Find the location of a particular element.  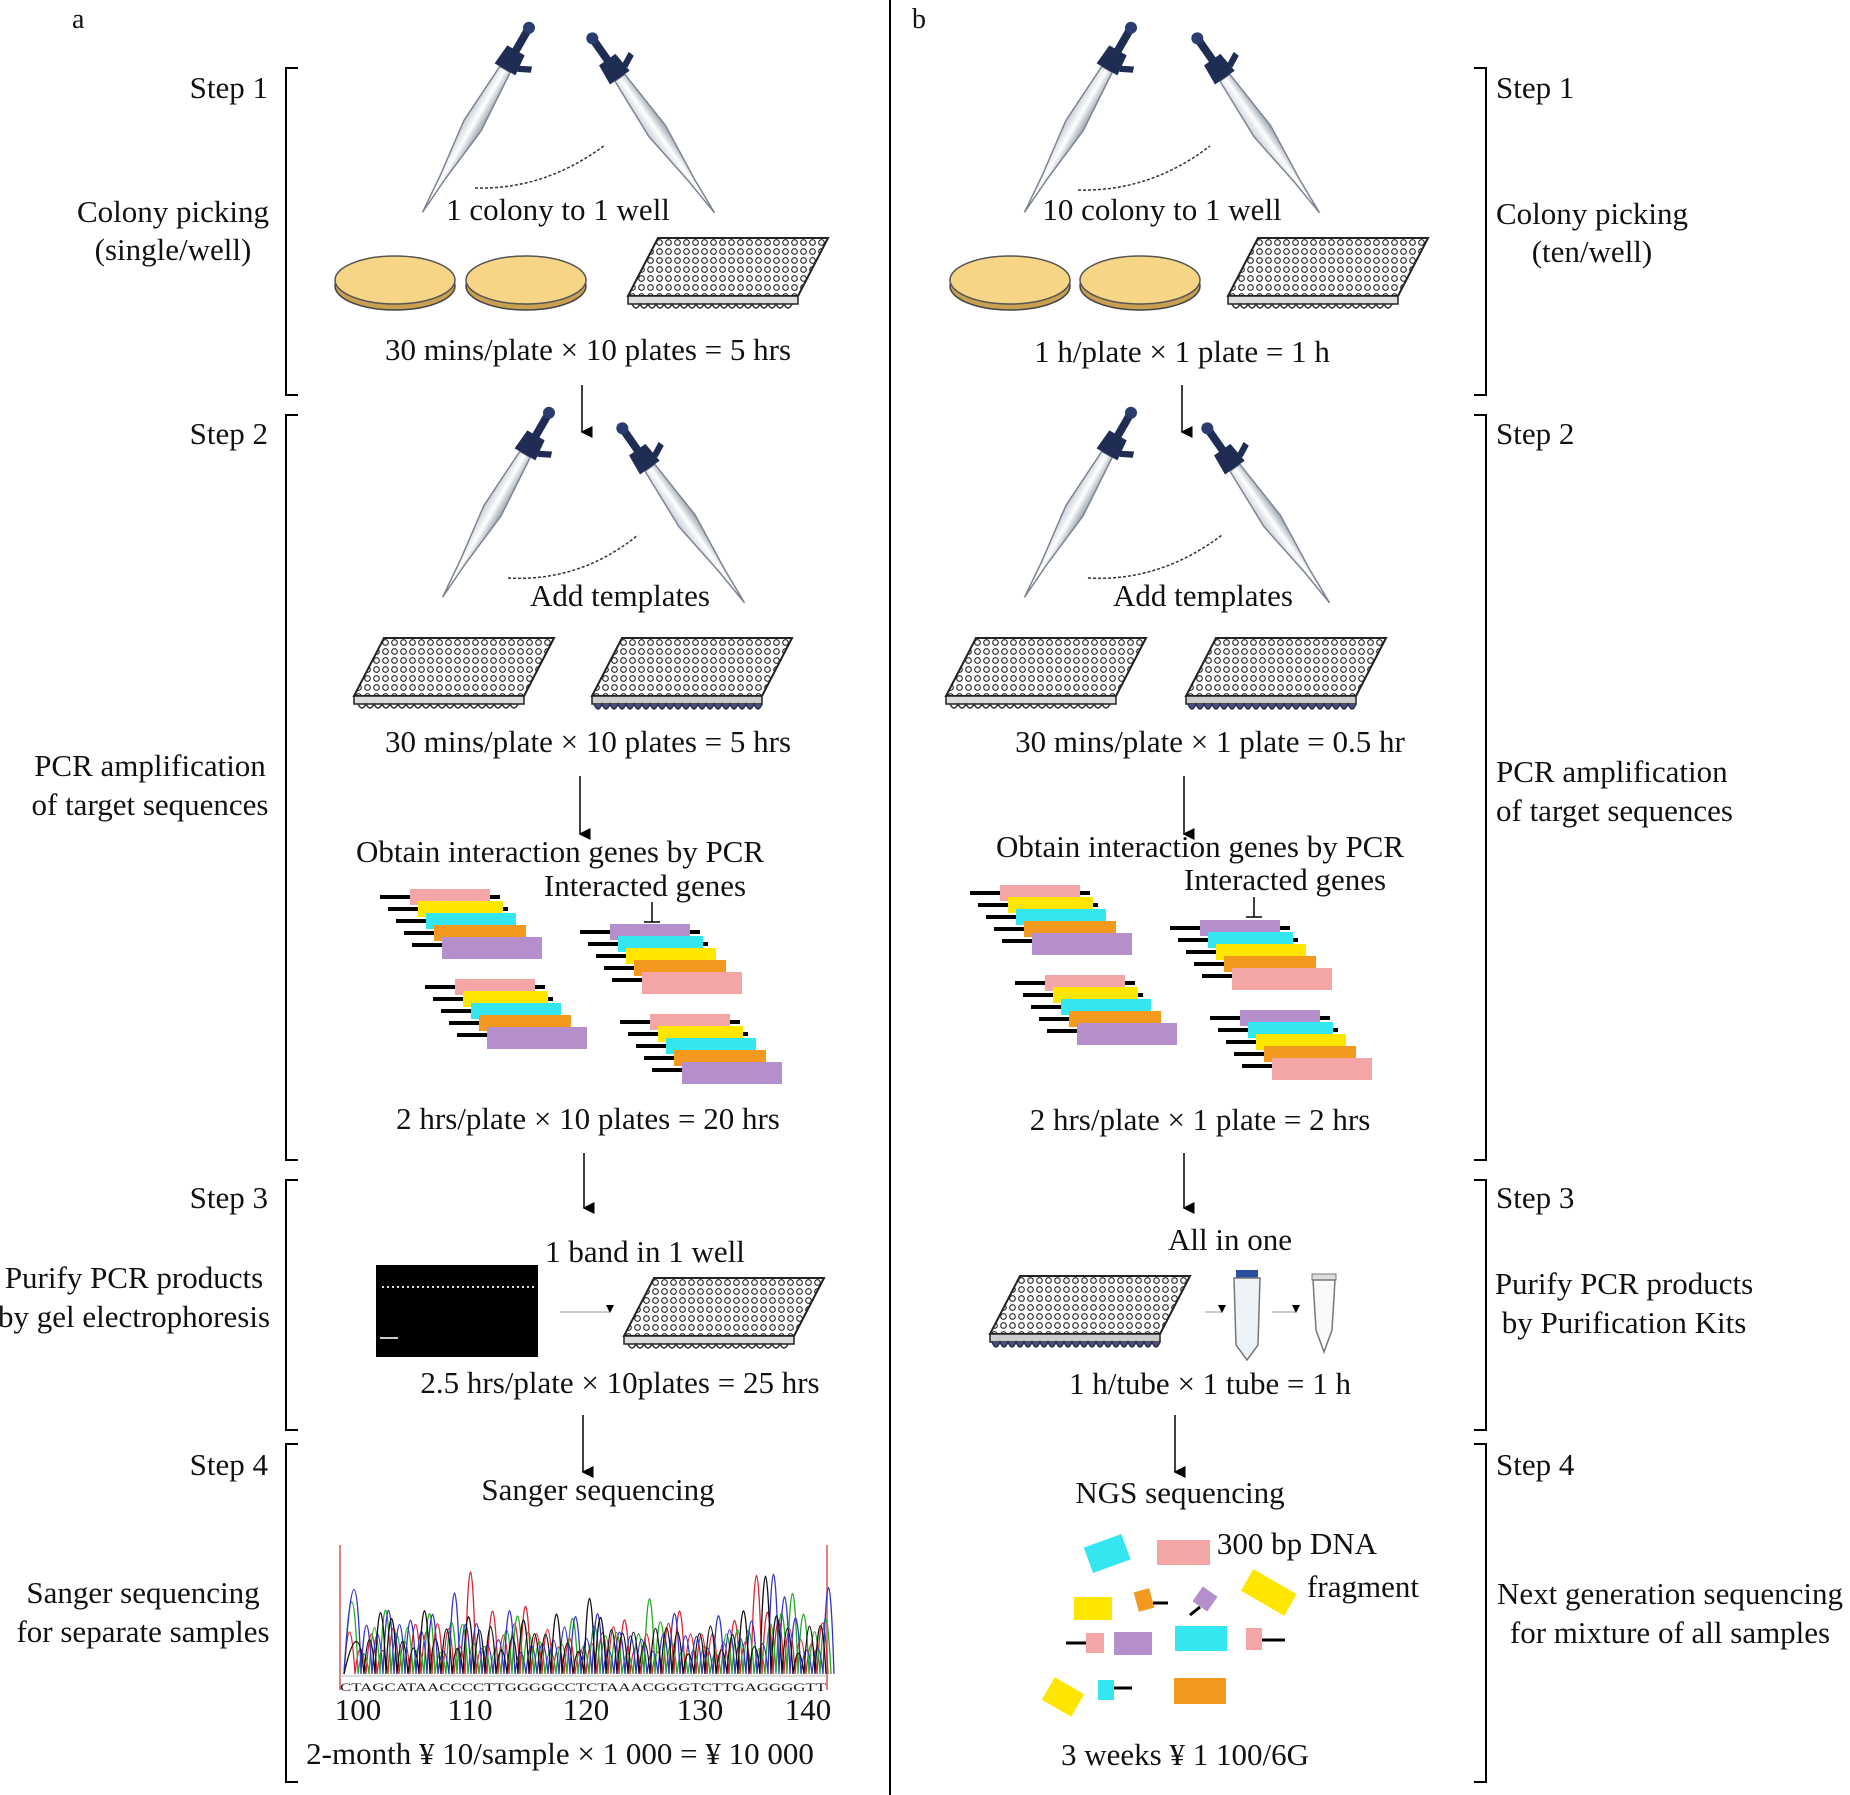

step3-label-a: Step 3 is located at coordinates (229, 1197).